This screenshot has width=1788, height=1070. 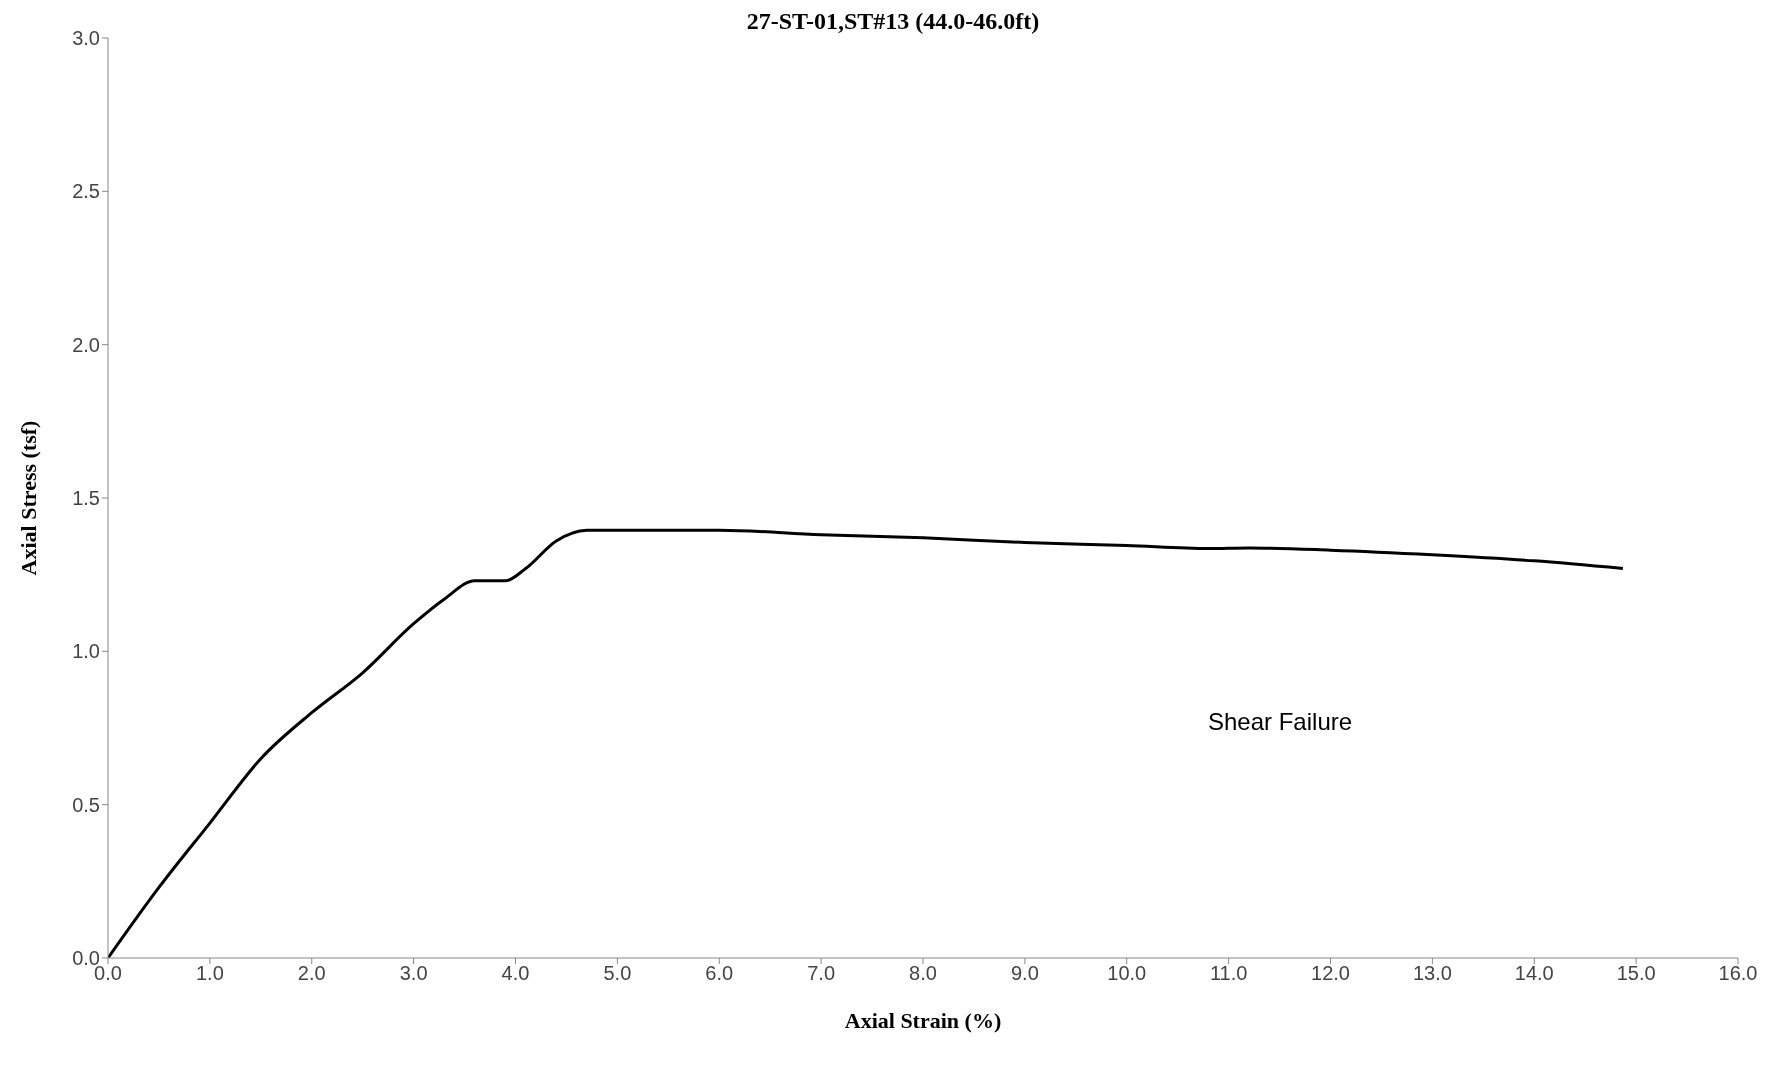 I want to click on y-tick-label: 0.5, so click(x=86, y=804).